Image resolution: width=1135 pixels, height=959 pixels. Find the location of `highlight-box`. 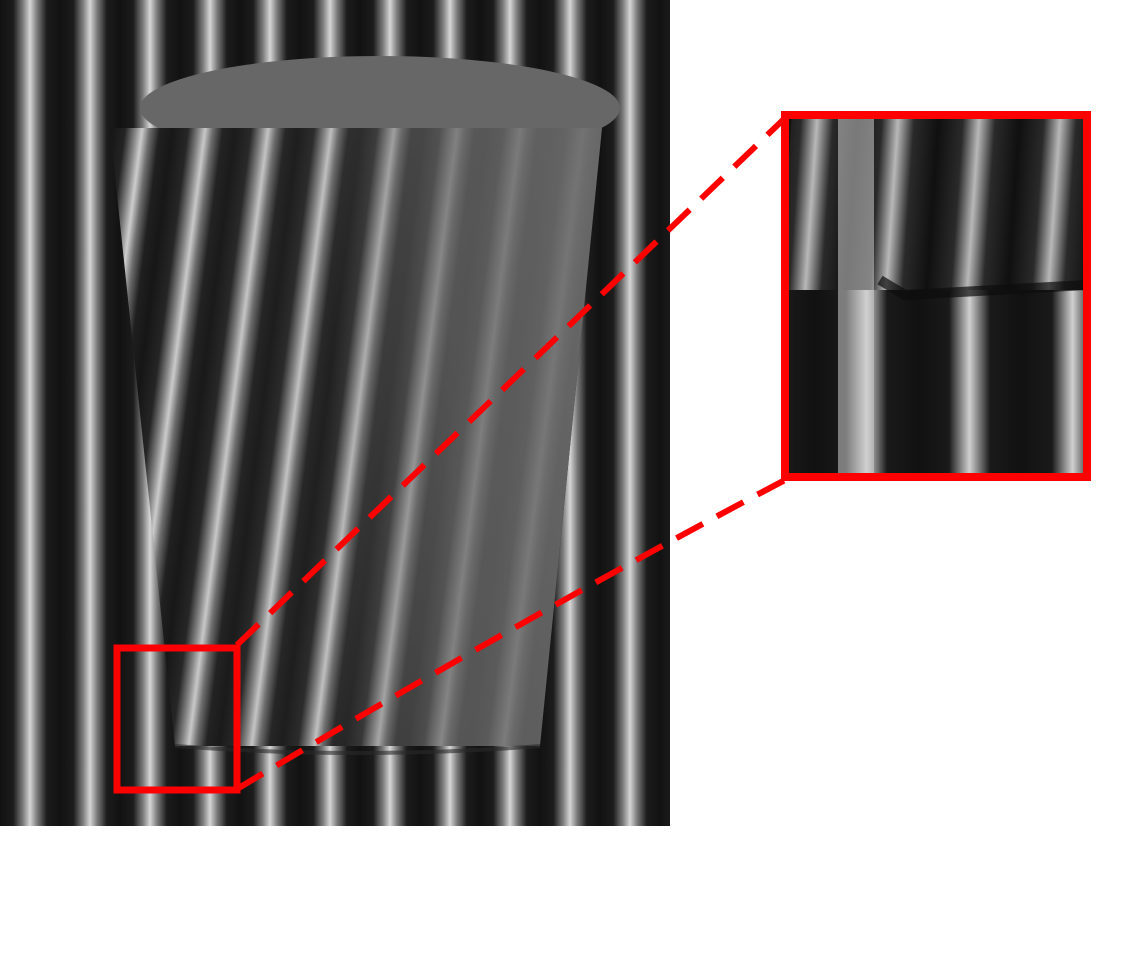

highlight-box is located at coordinates (177, 719).